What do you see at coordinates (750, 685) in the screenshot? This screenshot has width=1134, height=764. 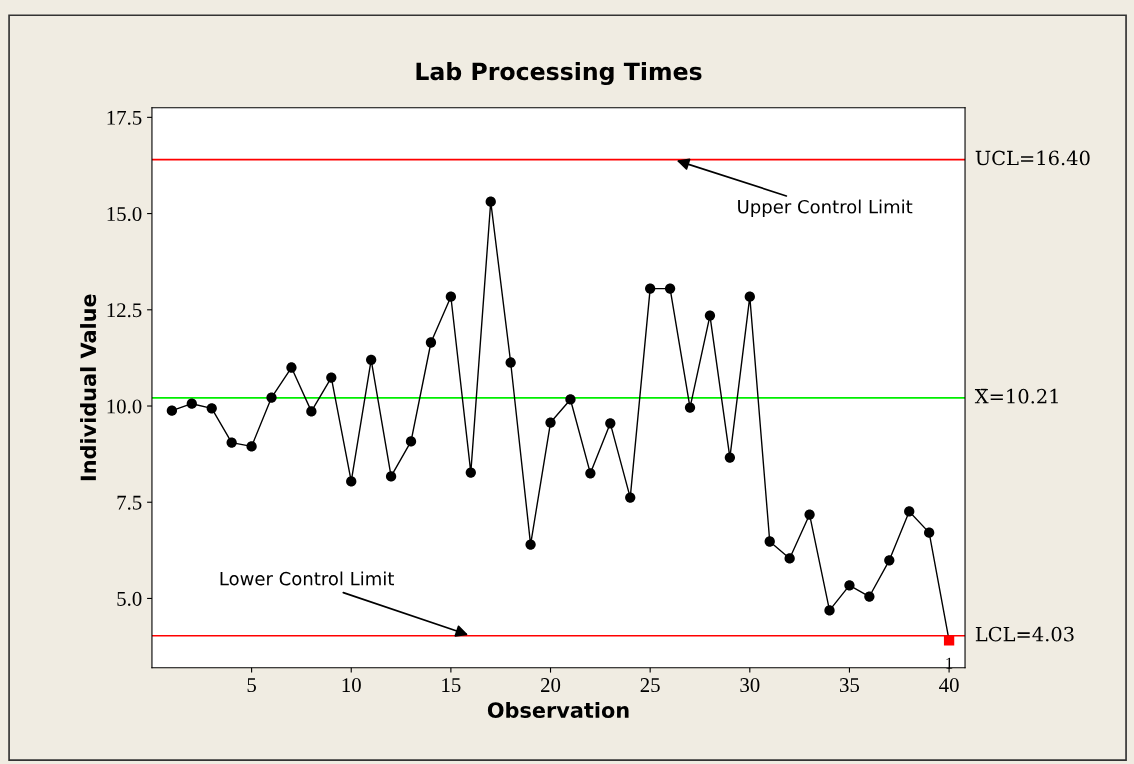 I see `x-tick-label: 30` at bounding box center [750, 685].